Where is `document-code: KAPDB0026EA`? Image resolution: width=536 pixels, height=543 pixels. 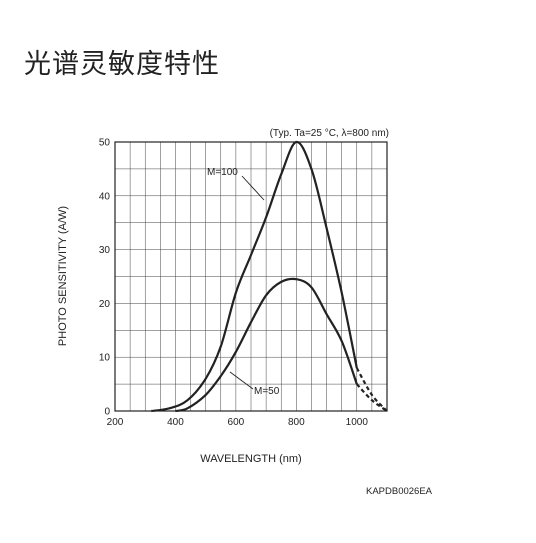 document-code: KAPDB0026EA is located at coordinates (399, 491).